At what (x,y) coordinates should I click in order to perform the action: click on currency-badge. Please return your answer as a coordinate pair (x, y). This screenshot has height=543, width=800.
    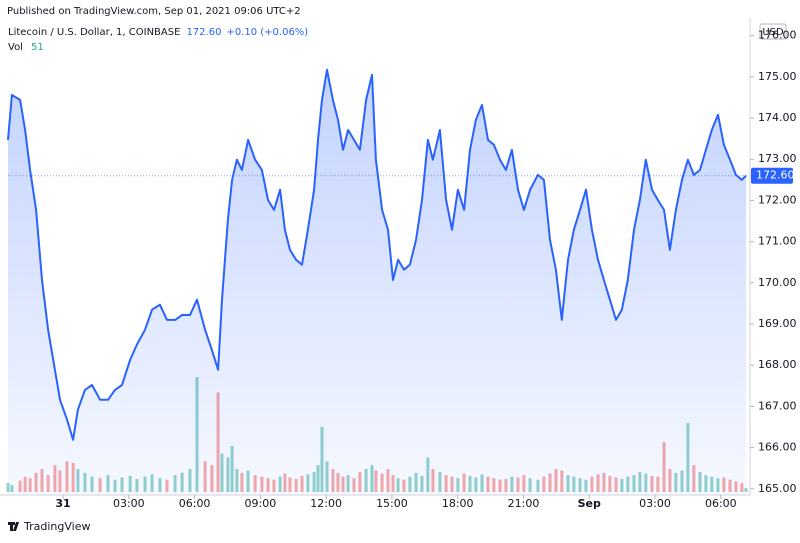
    Looking at the image, I should click on (773, 31).